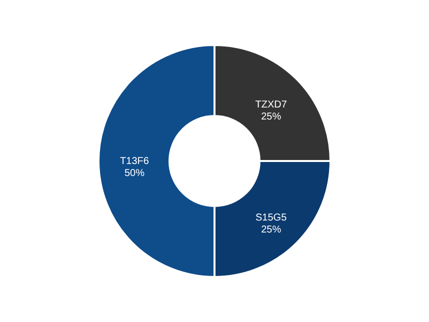 Image resolution: width=429 pixels, height=322 pixels. Describe the element at coordinates (135, 161) in the screenshot. I see `slice-label: T13F6` at that location.